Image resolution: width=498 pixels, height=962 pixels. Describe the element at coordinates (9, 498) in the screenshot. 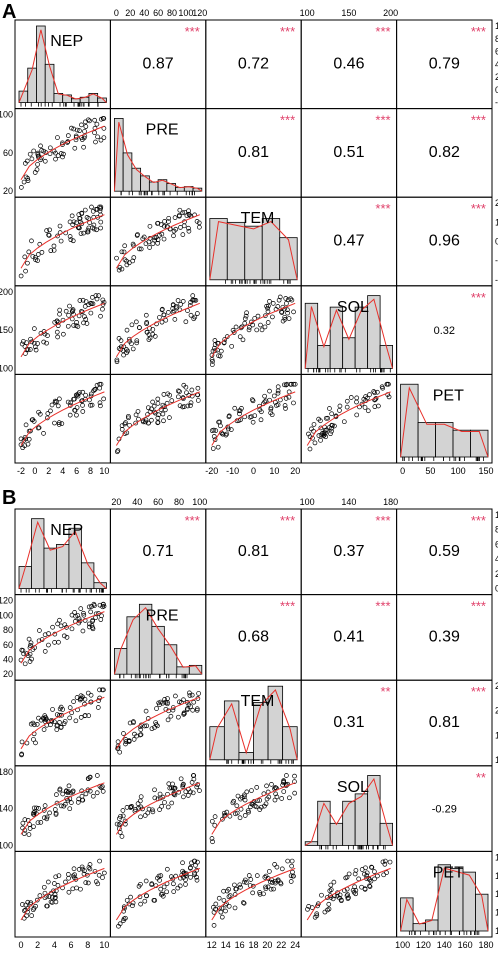

I see `panel-label-b: B` at that location.